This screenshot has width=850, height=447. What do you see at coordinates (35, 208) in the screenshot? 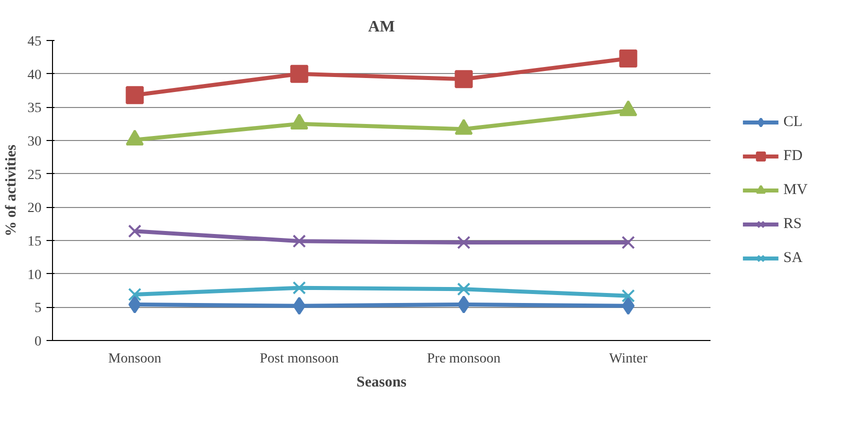
I see `y-tick-label: 20` at bounding box center [35, 208].